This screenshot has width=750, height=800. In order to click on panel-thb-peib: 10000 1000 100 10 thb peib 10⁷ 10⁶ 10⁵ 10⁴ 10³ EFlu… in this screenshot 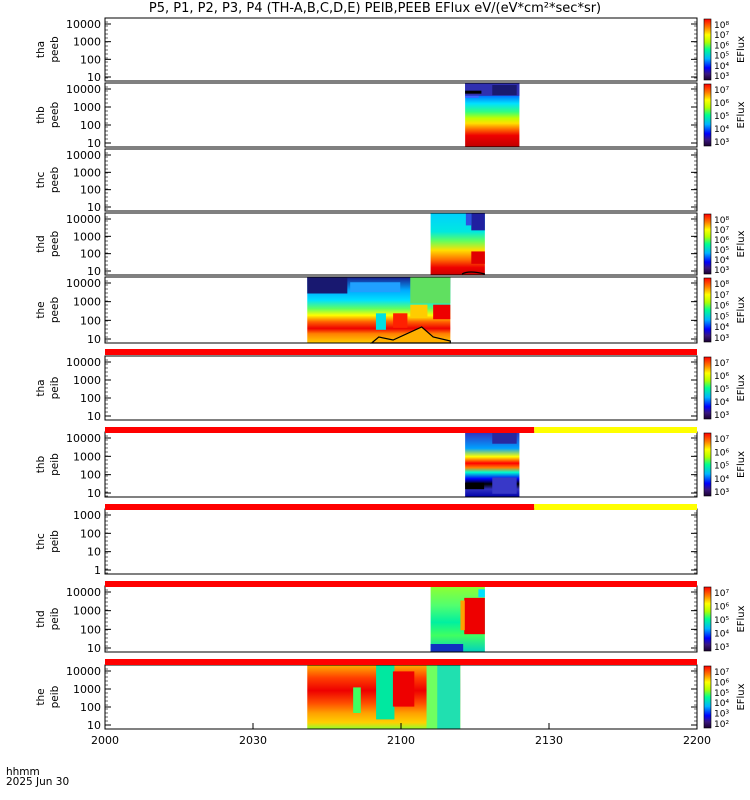, I will do `click(391, 465)`.